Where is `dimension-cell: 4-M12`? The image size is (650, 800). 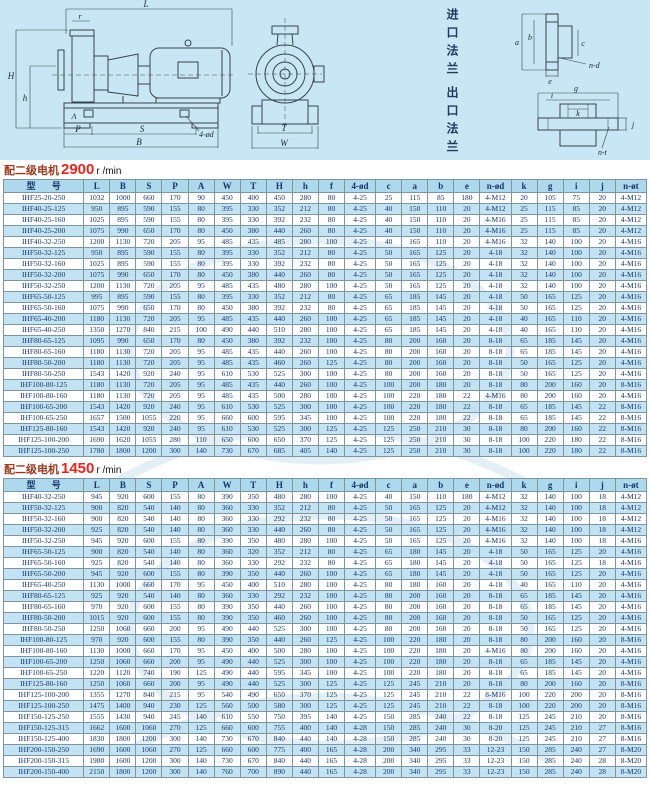 dimension-cell: 4-M12 is located at coordinates (495, 198).